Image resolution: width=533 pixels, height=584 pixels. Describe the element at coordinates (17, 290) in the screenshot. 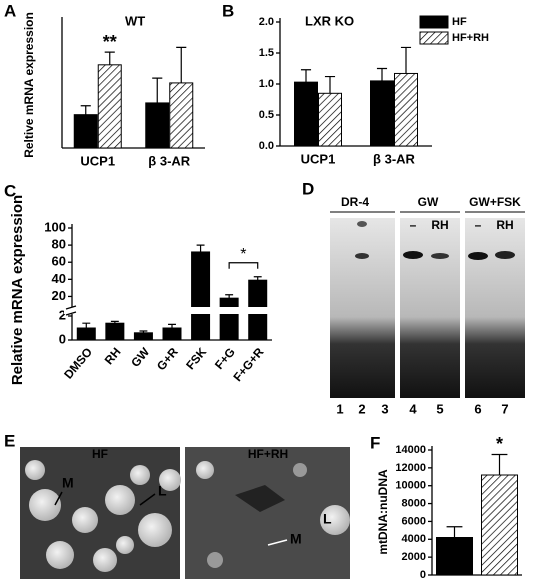

I see `y-axis-label: Relative mRNA expression` at that location.